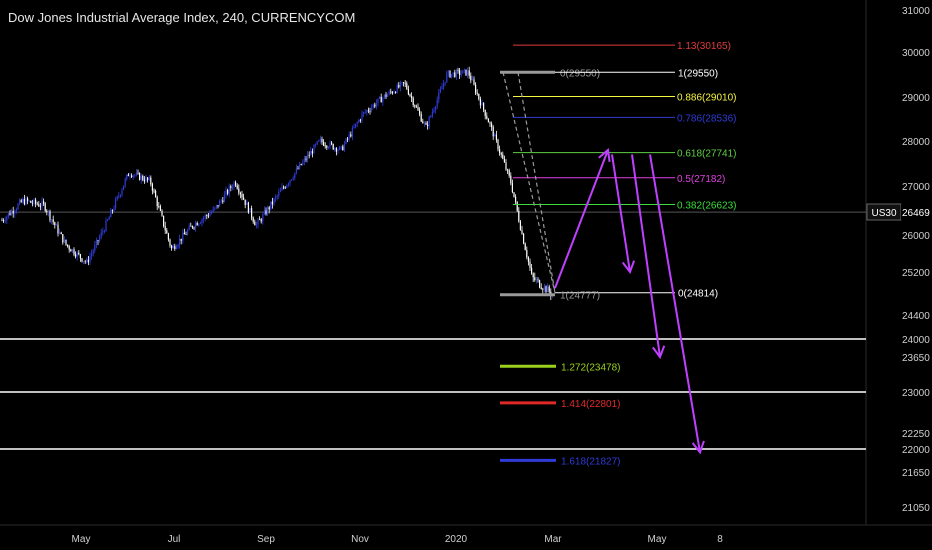 This screenshot has height=550, width=932. What do you see at coordinates (456, 539) in the screenshot?
I see `x-tick-label: 2020` at bounding box center [456, 539].